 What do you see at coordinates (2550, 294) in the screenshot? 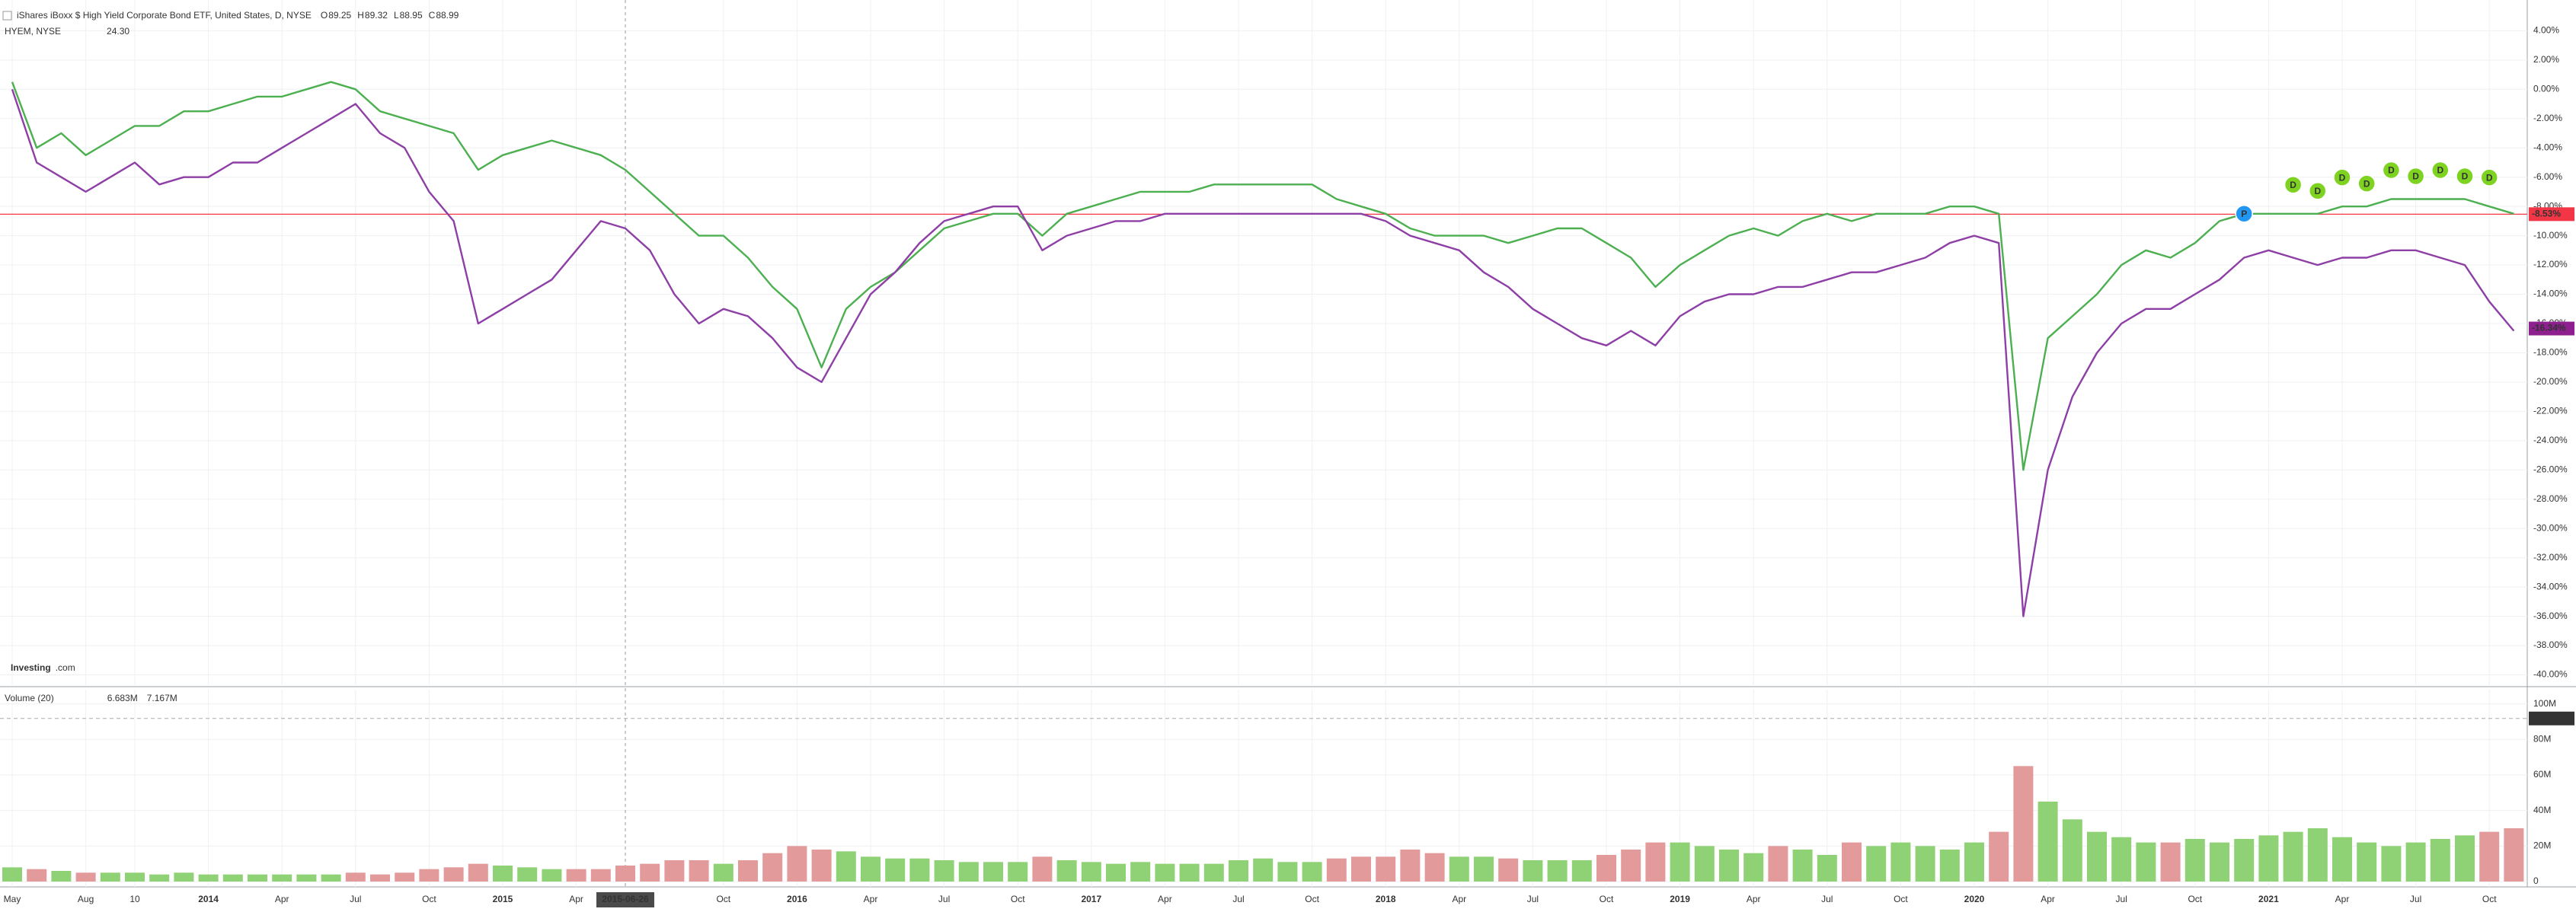
I see `y-tick-label: -14.00%` at bounding box center [2550, 294].